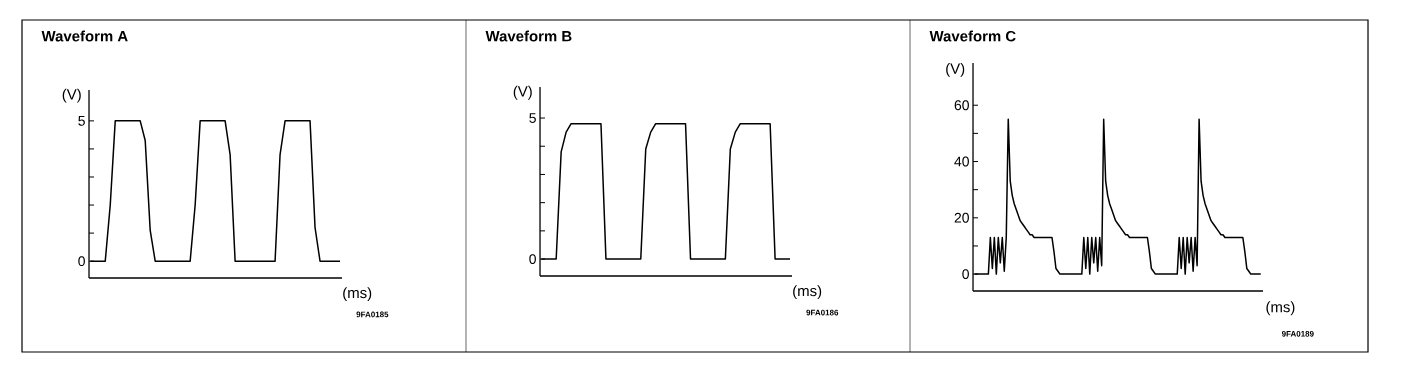 Image resolution: width=1408 pixels, height=376 pixels. What do you see at coordinates (972, 36) in the screenshot?
I see `chart-title: Waveform C` at bounding box center [972, 36].